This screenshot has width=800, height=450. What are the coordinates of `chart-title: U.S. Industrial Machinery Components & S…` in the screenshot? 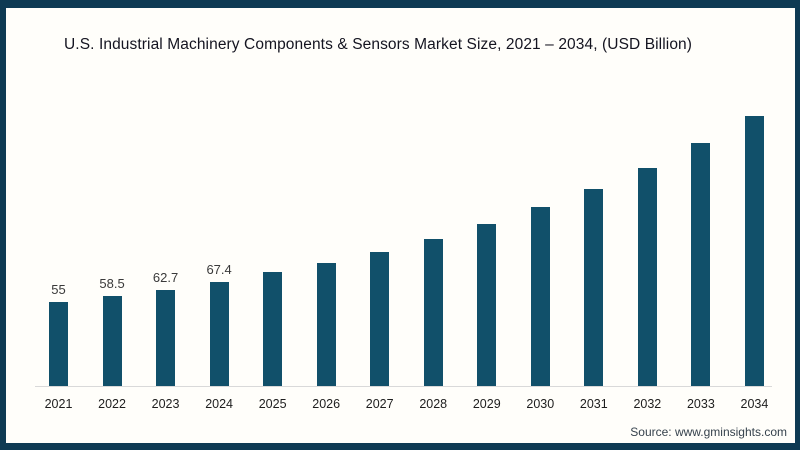 It's located at (378, 44).